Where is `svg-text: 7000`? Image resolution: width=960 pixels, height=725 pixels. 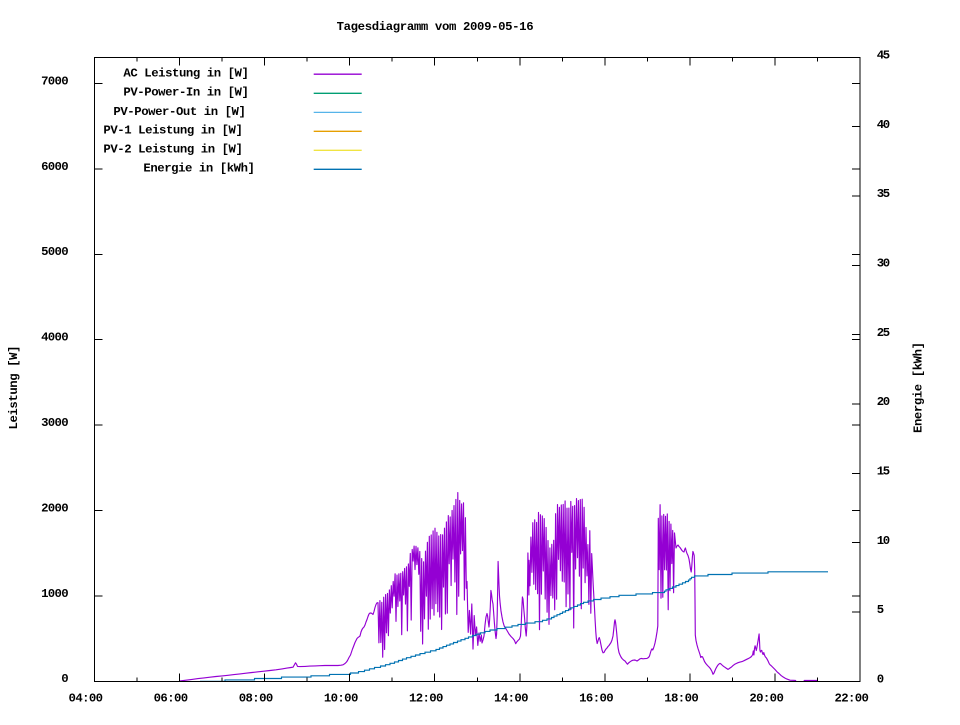 svg-text: 7000 is located at coordinates (55, 81).